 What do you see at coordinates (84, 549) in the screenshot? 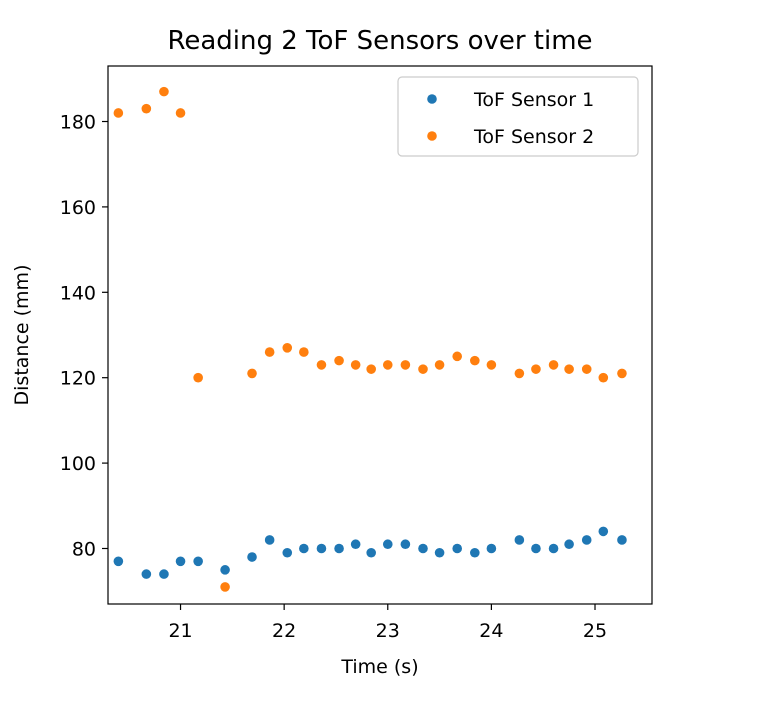
I see `y-tick-label-80: 80` at bounding box center [84, 549].